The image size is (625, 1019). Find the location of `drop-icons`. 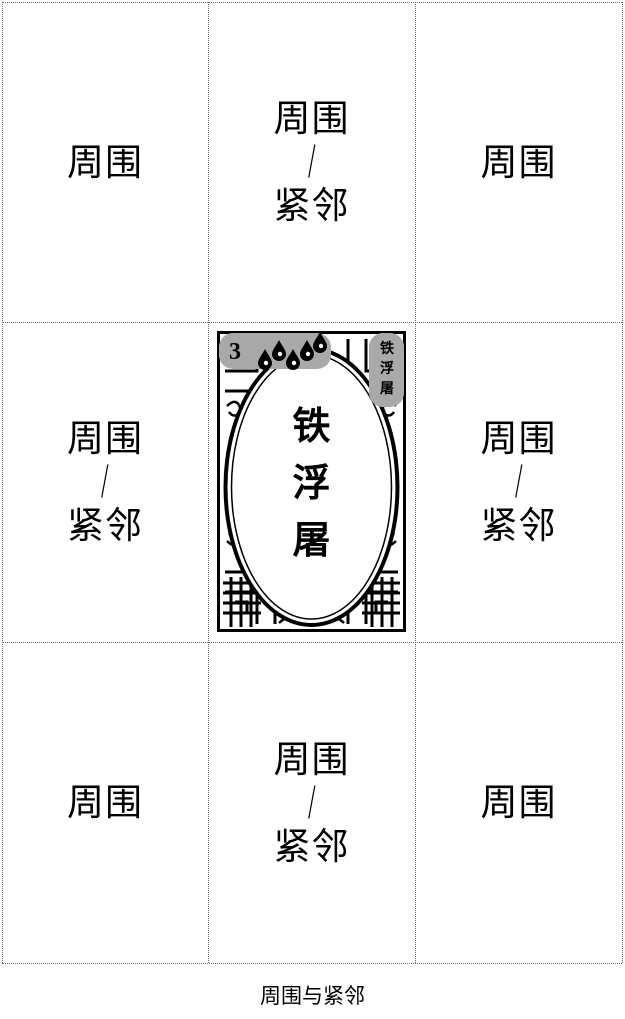

drop-icons is located at coordinates (292, 351).